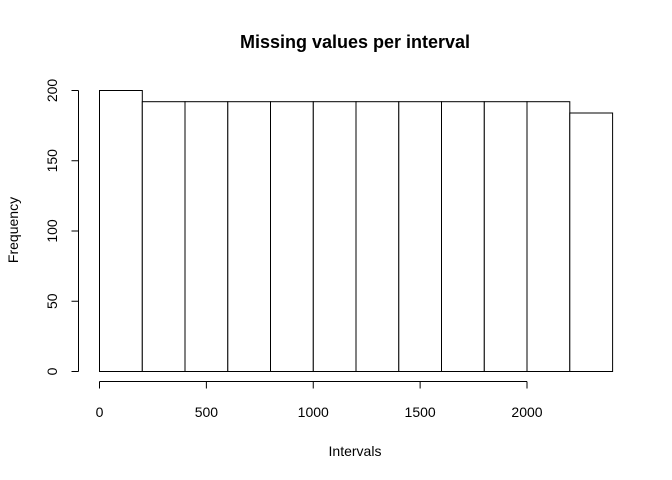 This screenshot has height=480, width=672. I want to click on x-tick-label: 1500, so click(420, 412).